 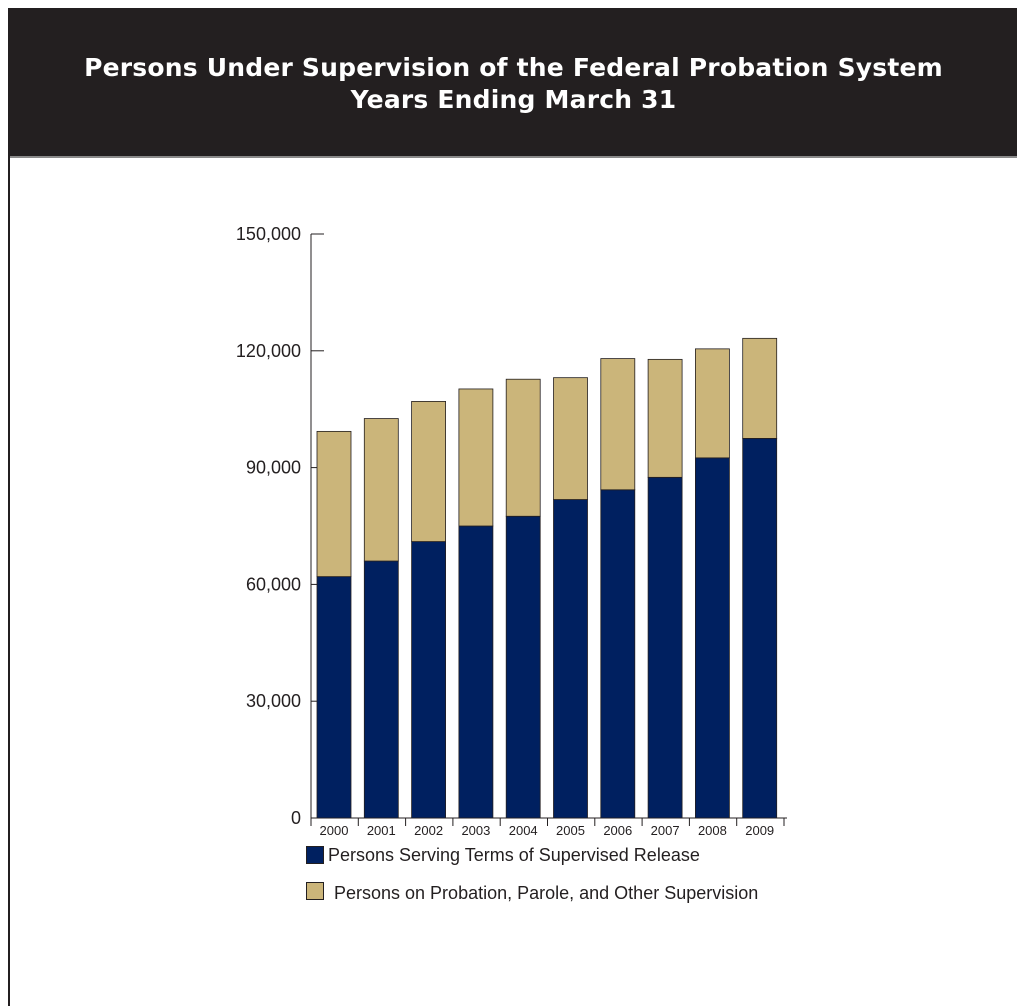 I want to click on y-tick-label: 150,000, so click(x=268, y=234).